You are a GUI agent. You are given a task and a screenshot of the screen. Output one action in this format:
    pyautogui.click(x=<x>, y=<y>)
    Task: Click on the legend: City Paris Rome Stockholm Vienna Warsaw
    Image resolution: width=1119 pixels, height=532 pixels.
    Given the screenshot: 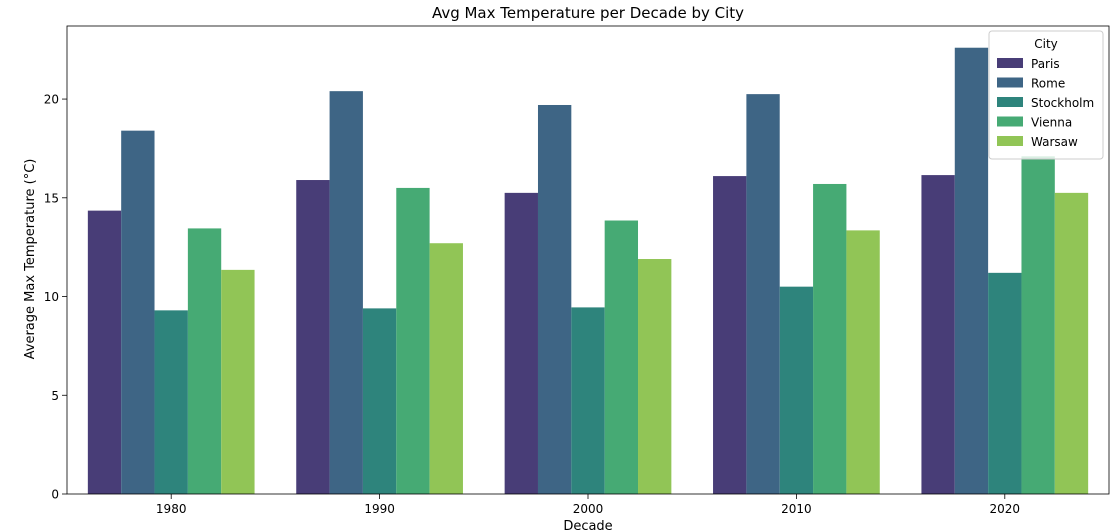 What is the action you would take?
    pyautogui.click(x=1046, y=95)
    